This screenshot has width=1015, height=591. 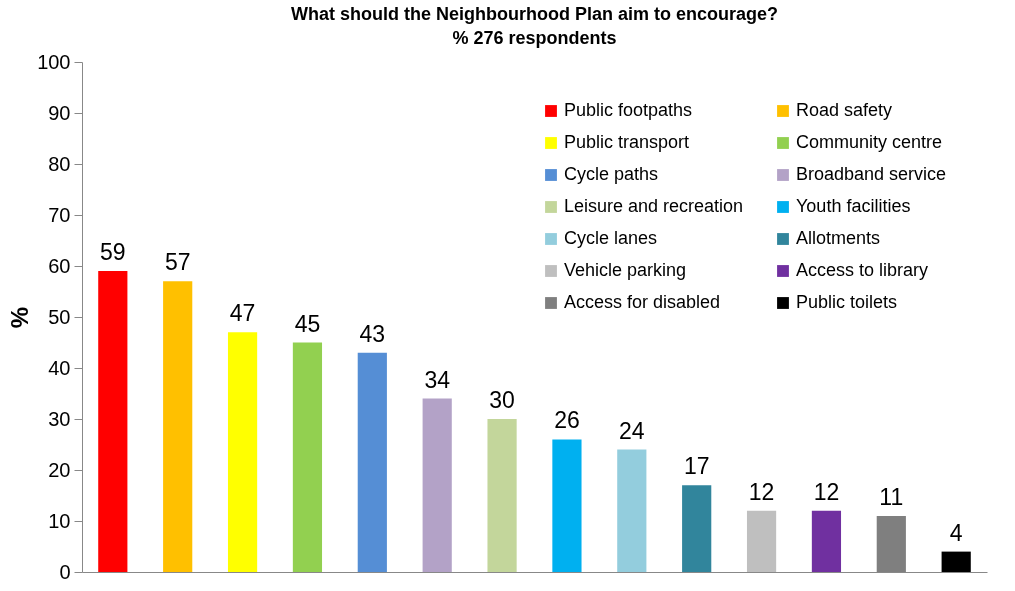 I want to click on legend-label: Broadband service, so click(x=871, y=174).